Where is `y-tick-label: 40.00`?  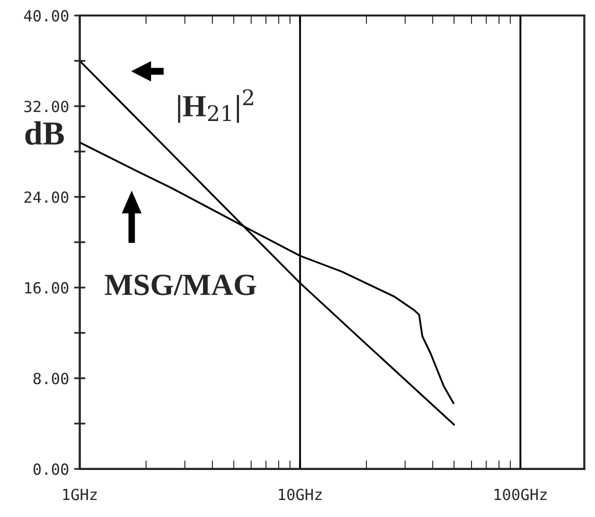 y-tick-label: 40.00 is located at coordinates (46, 16).